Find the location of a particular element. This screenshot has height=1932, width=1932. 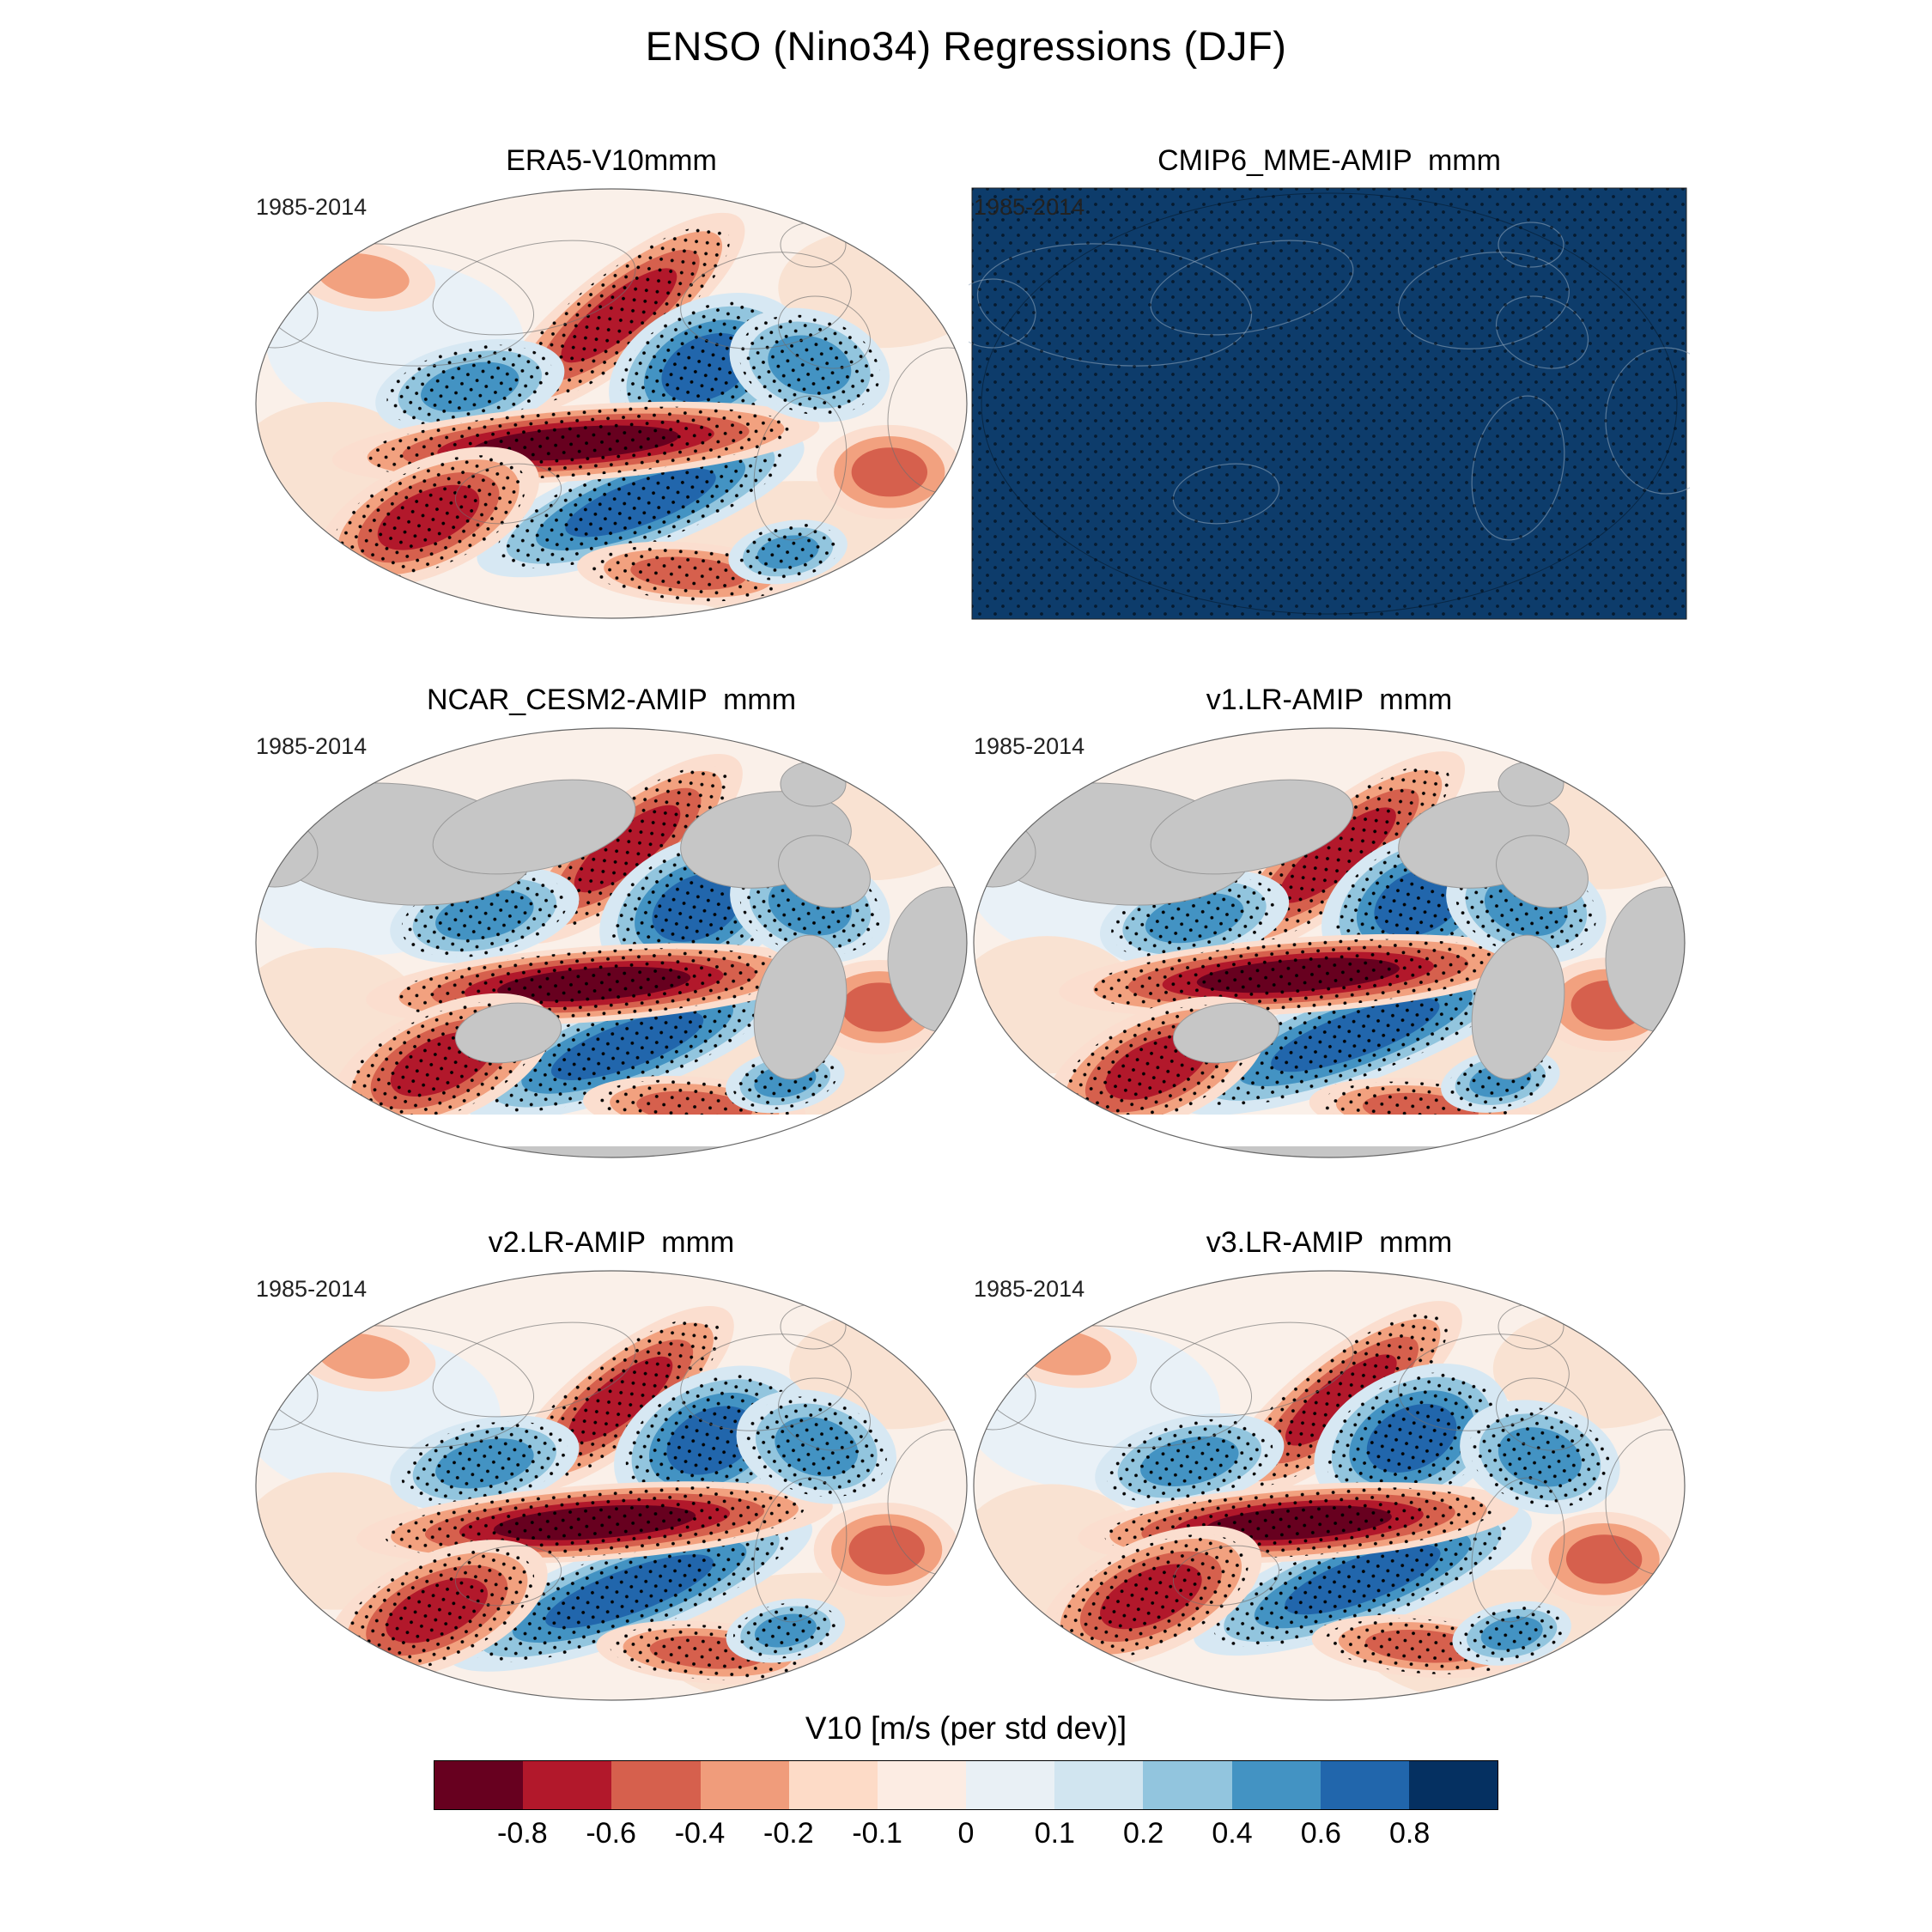

colorbar-tick: -0.2 is located at coordinates (788, 1834).